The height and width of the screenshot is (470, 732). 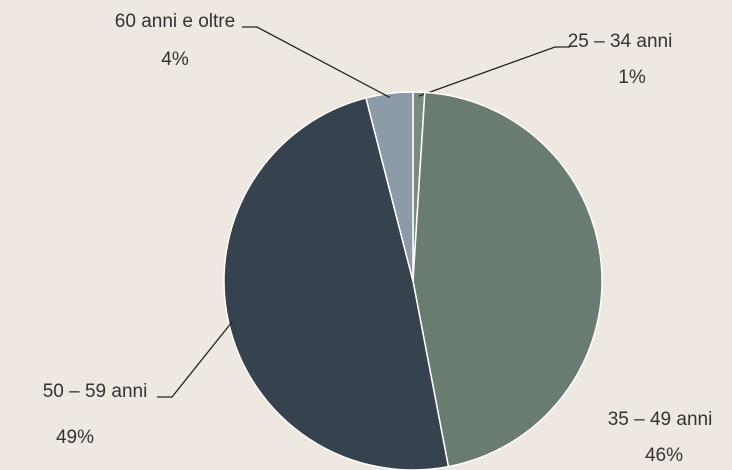 What do you see at coordinates (664, 455) in the screenshot?
I see `slice-value-label: 46%` at bounding box center [664, 455].